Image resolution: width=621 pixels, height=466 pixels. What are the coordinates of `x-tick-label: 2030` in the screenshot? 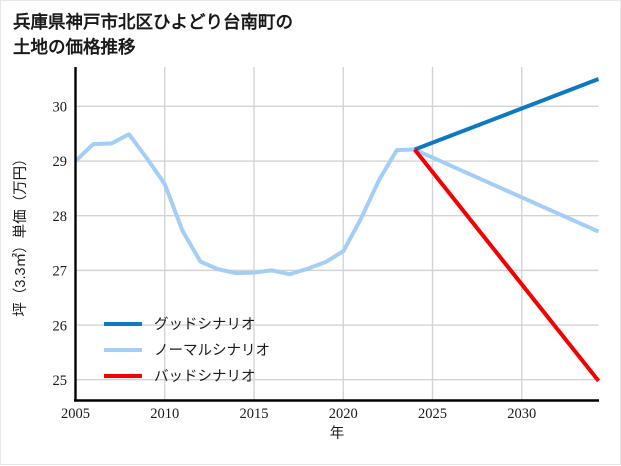 It's located at (521, 414).